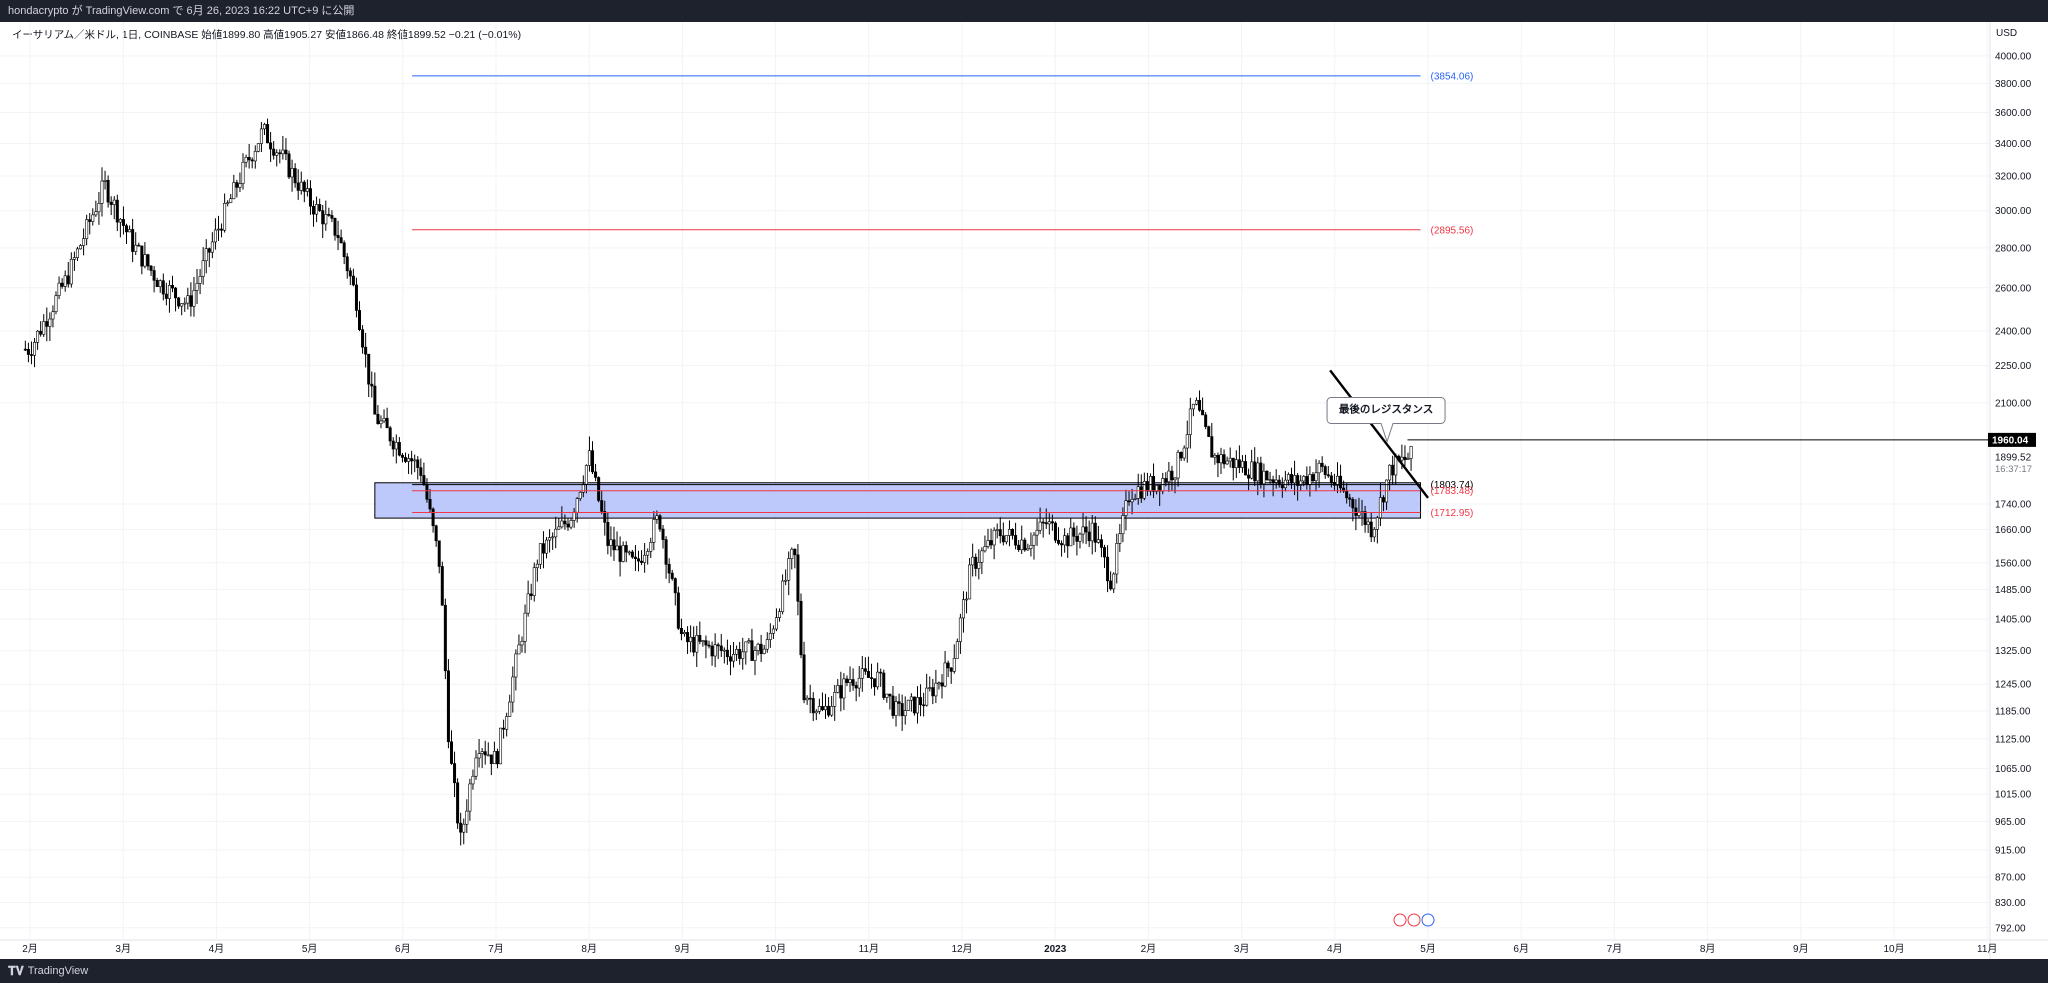  What do you see at coordinates (1055, 949) in the screenshot?
I see `x-tick-label: 2023` at bounding box center [1055, 949].